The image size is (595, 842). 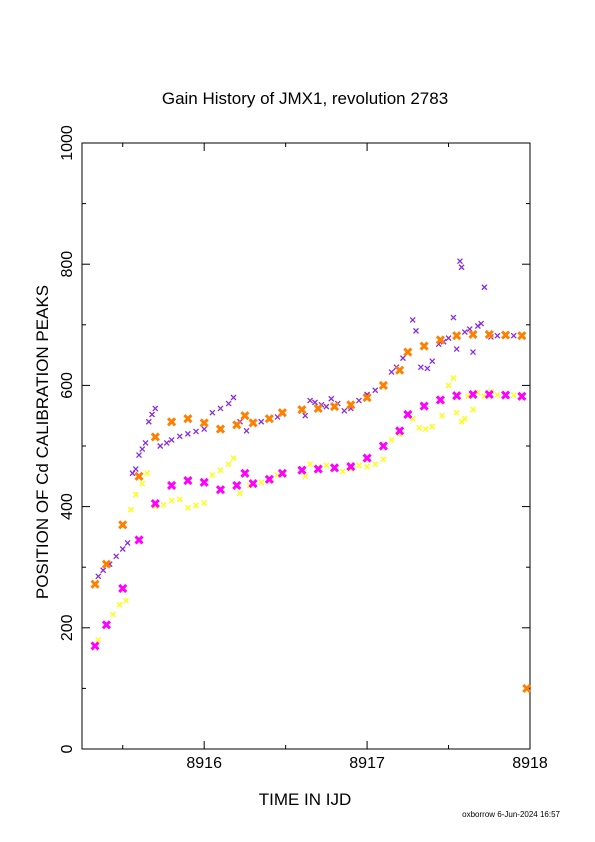 What do you see at coordinates (204, 763) in the screenshot?
I see `x-tick-label: 8916` at bounding box center [204, 763].